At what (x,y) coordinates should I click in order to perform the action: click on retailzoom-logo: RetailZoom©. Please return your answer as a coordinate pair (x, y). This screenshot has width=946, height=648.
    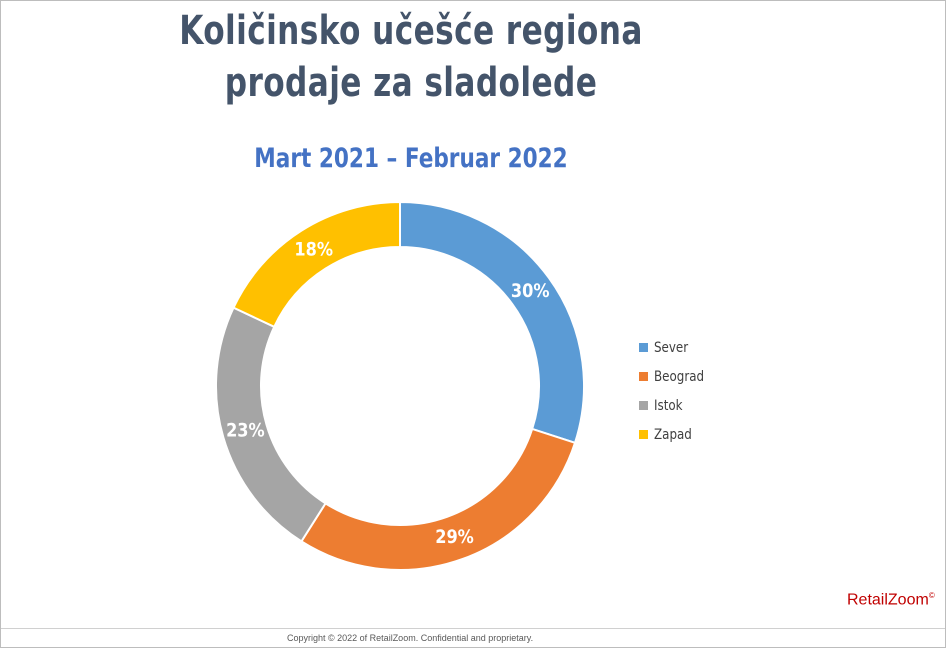
    Looking at the image, I should click on (891, 600).